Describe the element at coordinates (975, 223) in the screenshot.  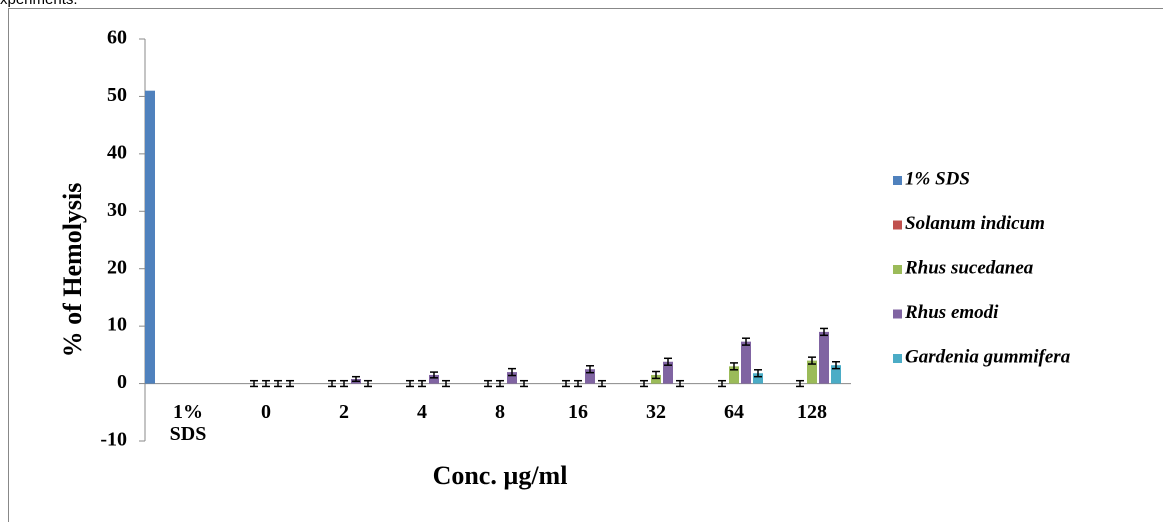
I see `legend-label: Solanum indicum` at that location.